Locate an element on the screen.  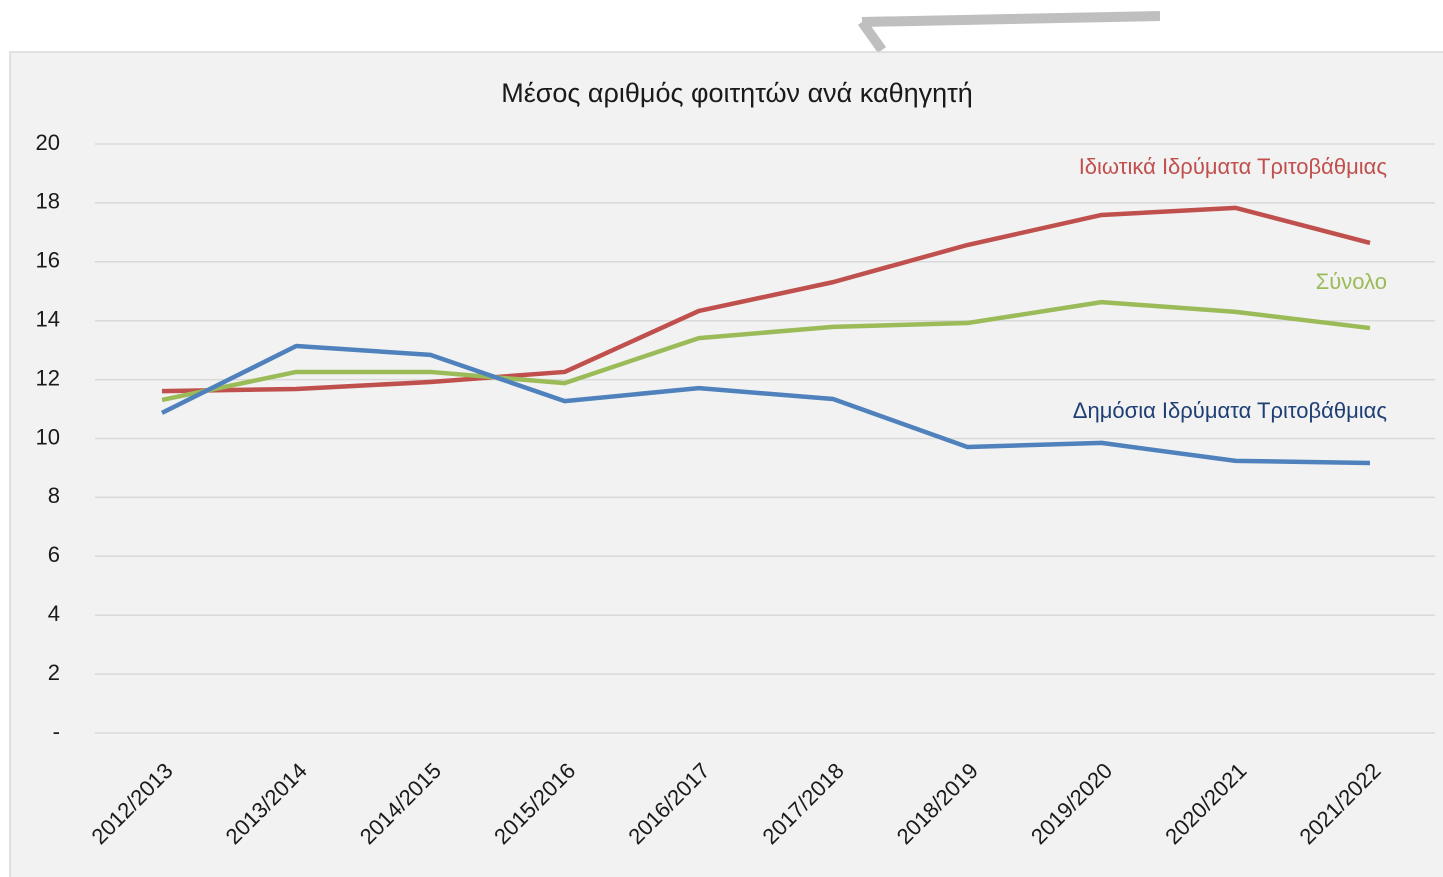
y-tick-label: 8 is located at coordinates (54, 495).